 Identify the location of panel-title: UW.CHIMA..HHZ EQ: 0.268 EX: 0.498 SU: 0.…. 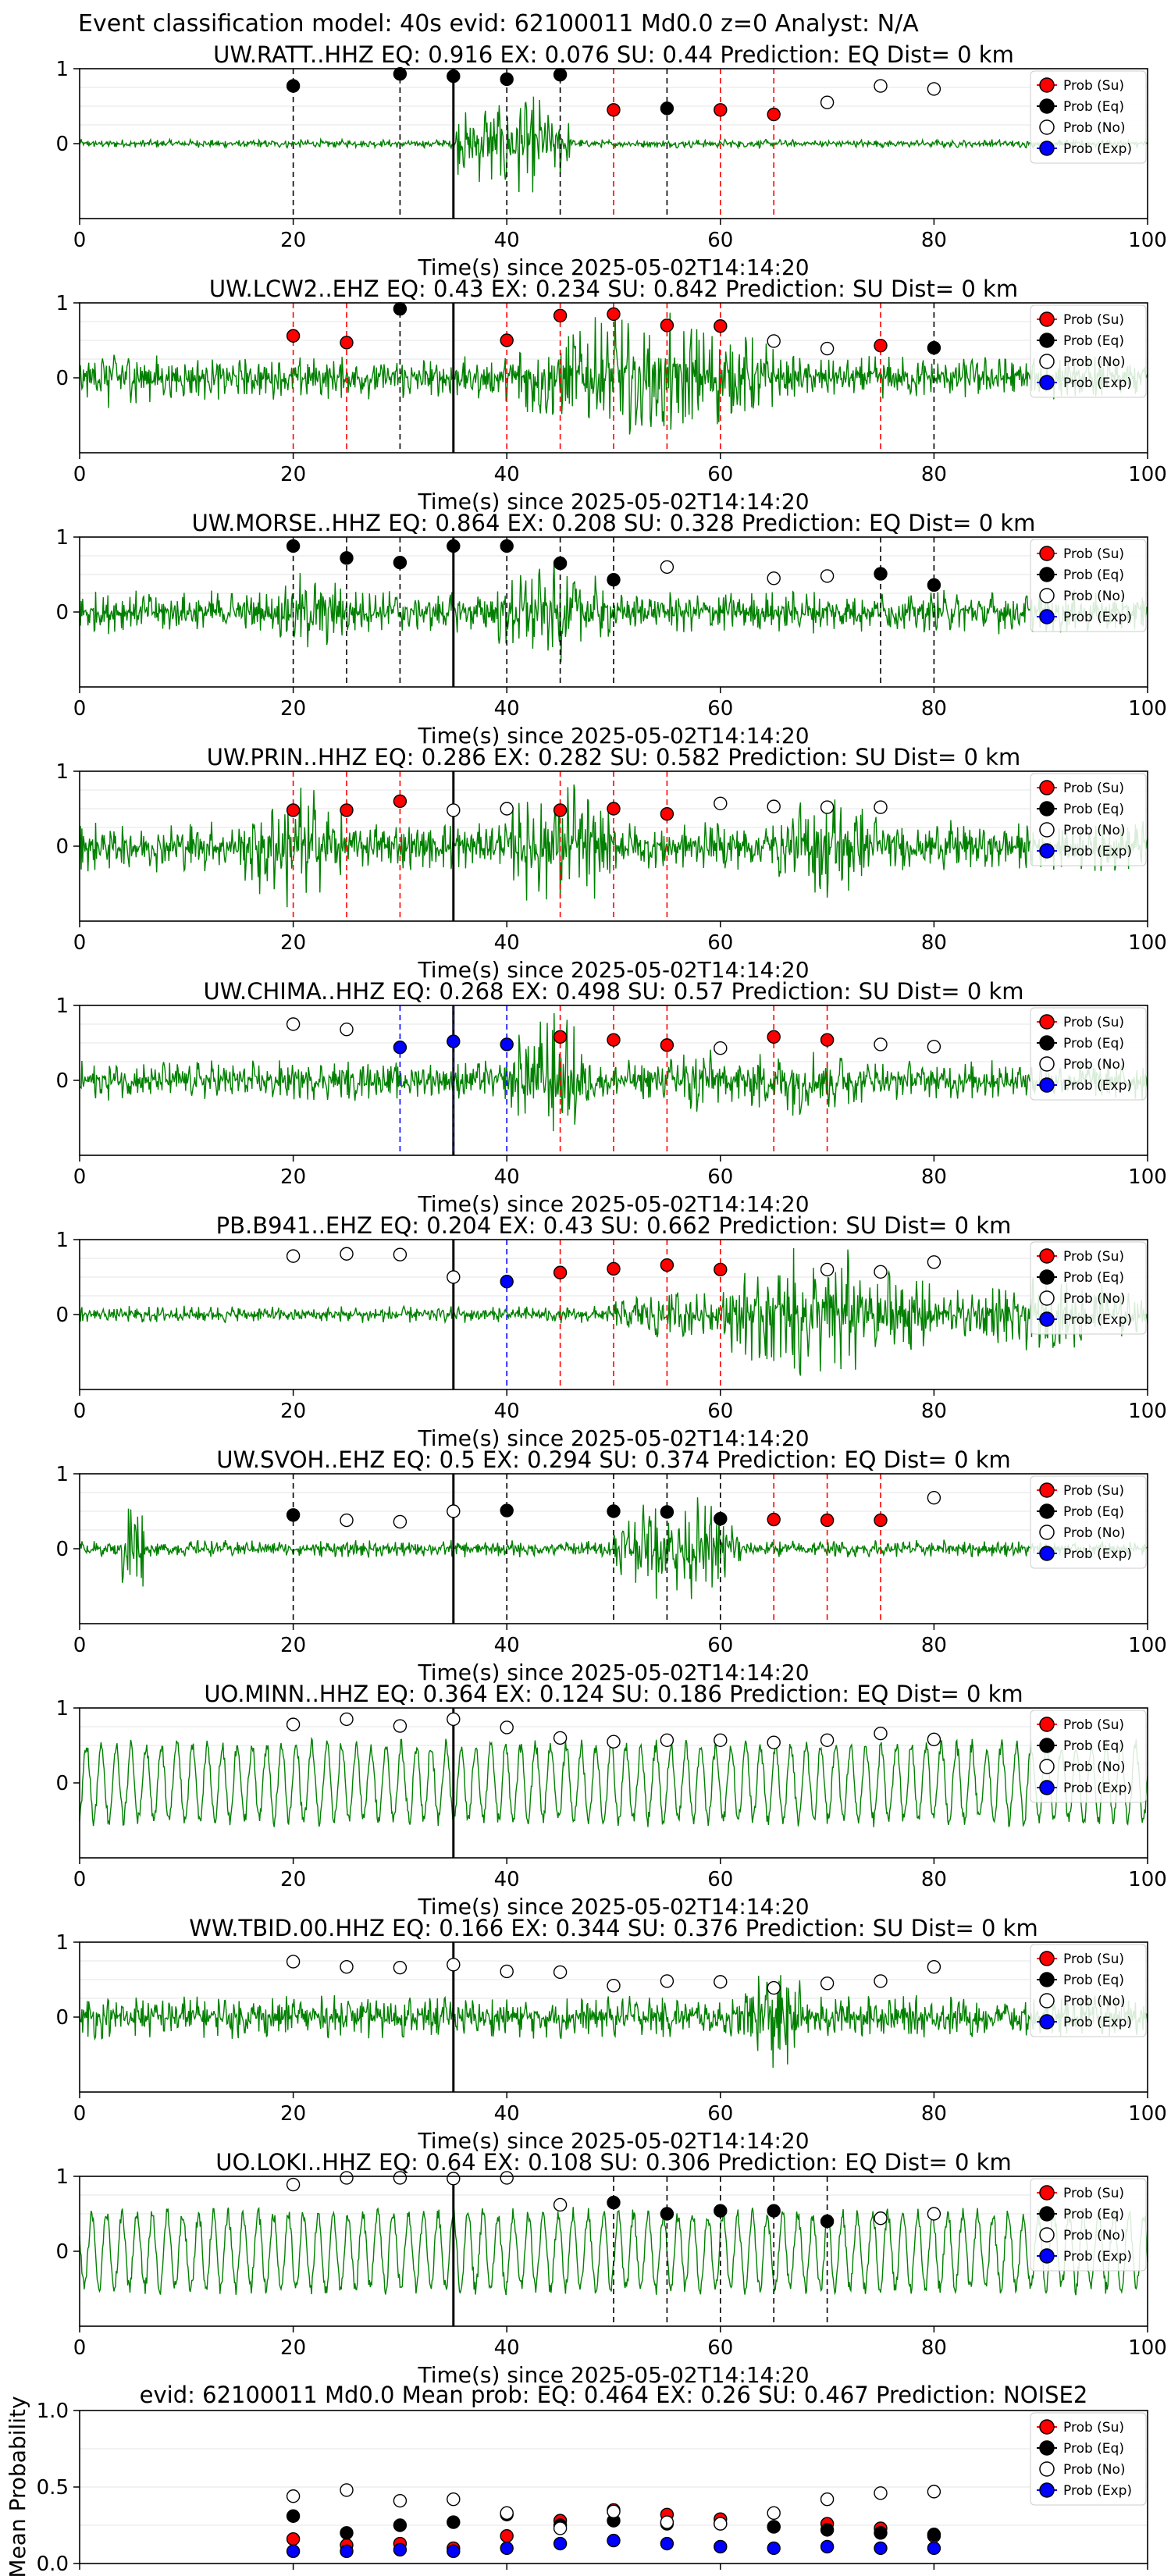
(613, 991).